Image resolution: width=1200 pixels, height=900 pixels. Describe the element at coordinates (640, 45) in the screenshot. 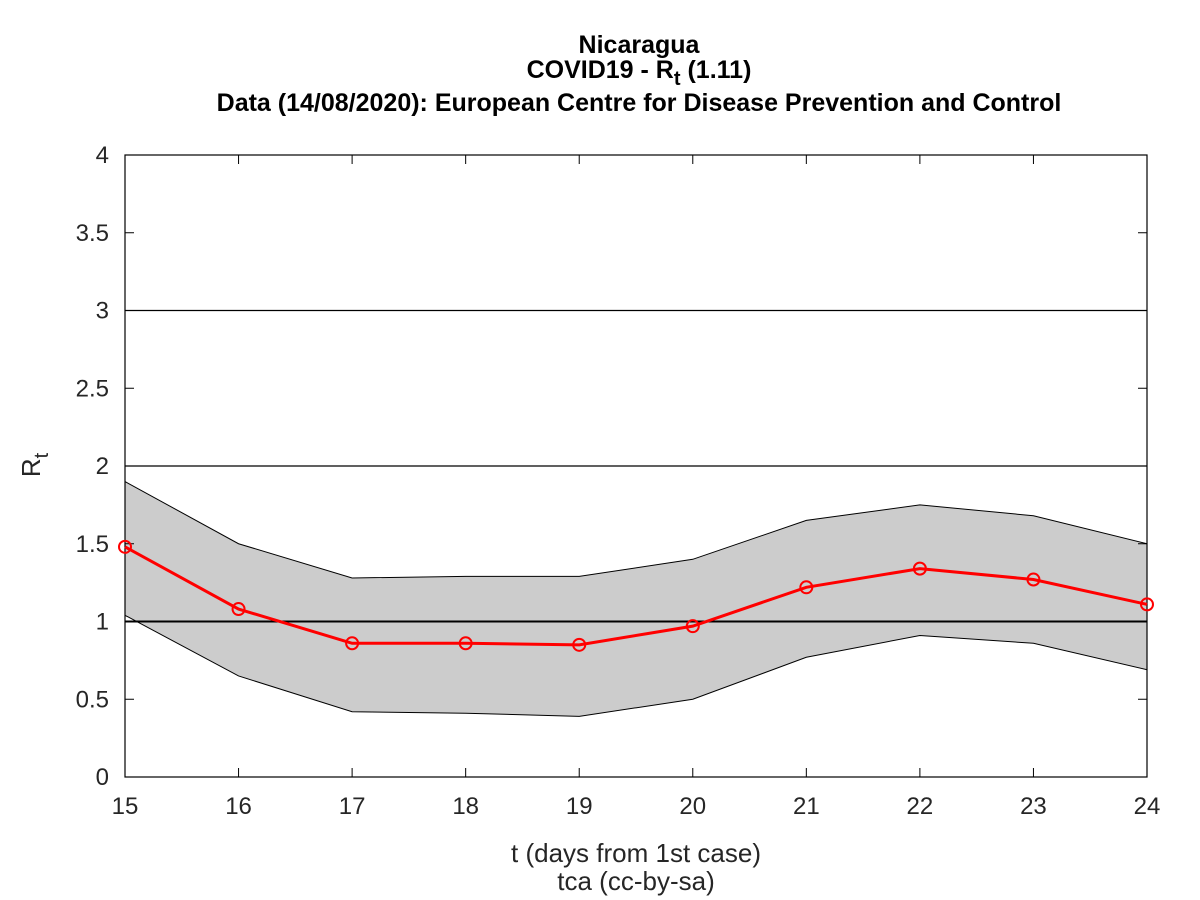

I see `chart-title: Nicaragua` at that location.